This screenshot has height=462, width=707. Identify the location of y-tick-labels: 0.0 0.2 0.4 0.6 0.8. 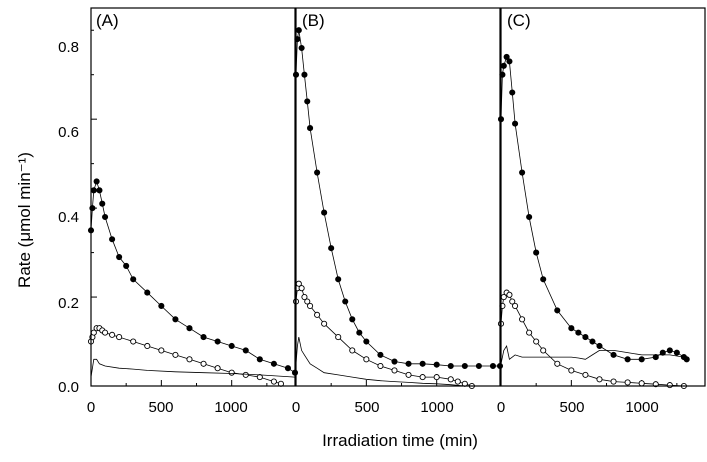
(68, 217).